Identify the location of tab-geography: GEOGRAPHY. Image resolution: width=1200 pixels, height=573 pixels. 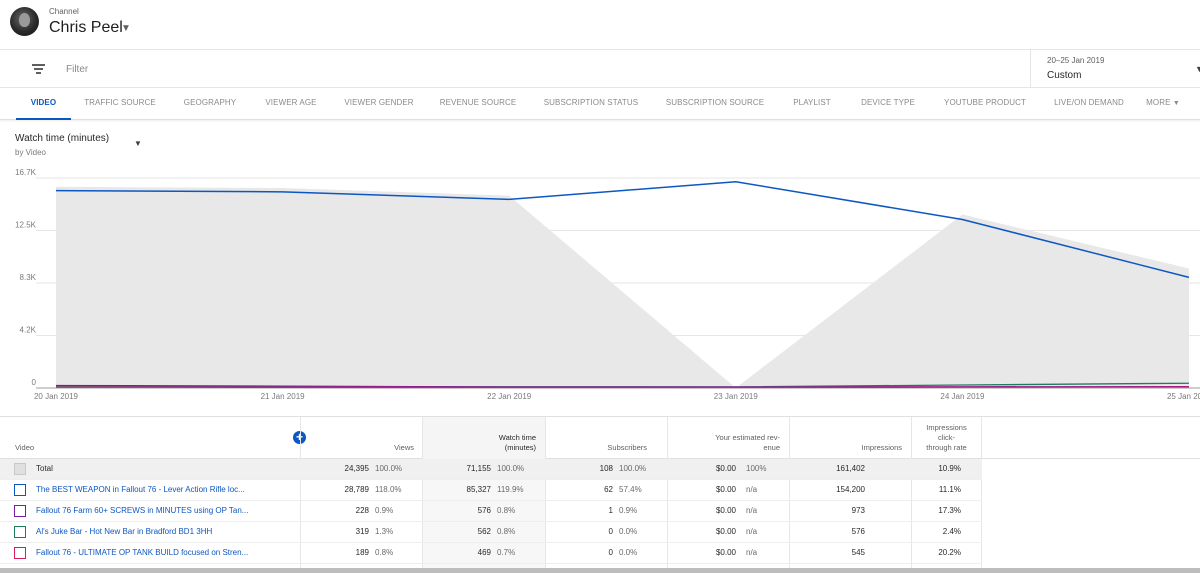
(210, 102).